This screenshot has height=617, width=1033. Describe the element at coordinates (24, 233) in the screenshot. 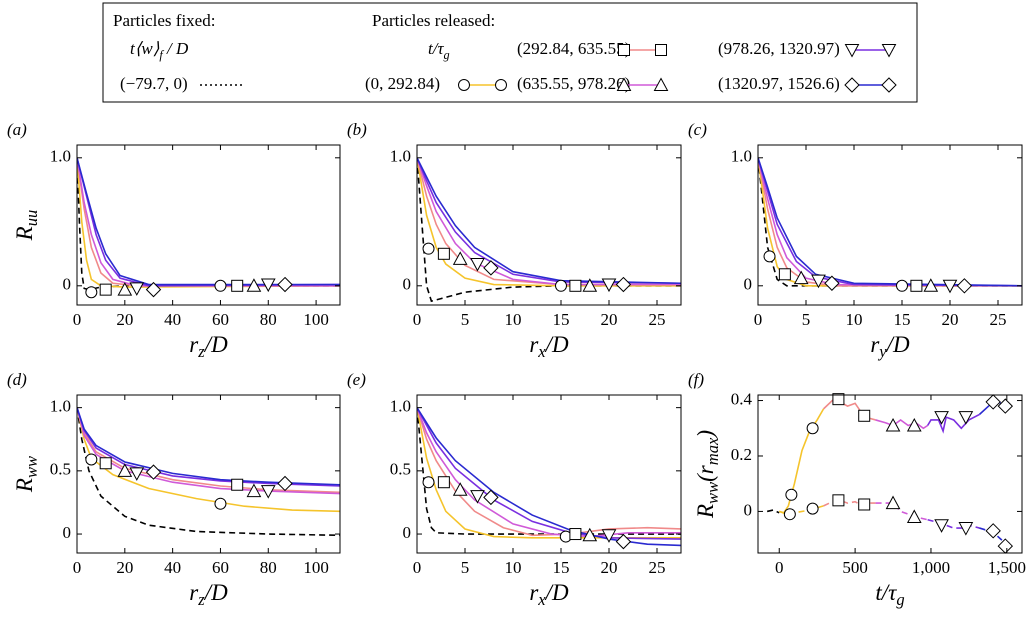

I see `label-part: R` at that location.